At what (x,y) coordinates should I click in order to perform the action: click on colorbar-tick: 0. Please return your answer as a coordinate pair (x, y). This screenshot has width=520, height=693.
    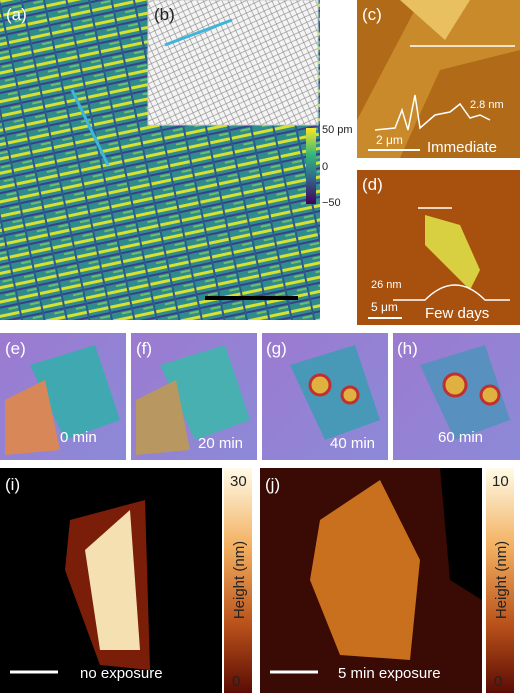
    Looking at the image, I should click on (325, 167).